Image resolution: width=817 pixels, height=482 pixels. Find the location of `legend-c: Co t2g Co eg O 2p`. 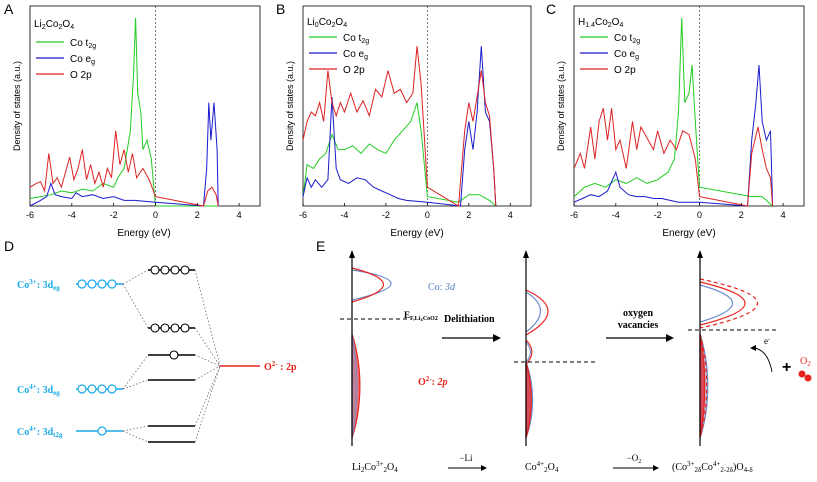

legend-c: Co t2g Co eg O 2p is located at coordinates (610, 54).